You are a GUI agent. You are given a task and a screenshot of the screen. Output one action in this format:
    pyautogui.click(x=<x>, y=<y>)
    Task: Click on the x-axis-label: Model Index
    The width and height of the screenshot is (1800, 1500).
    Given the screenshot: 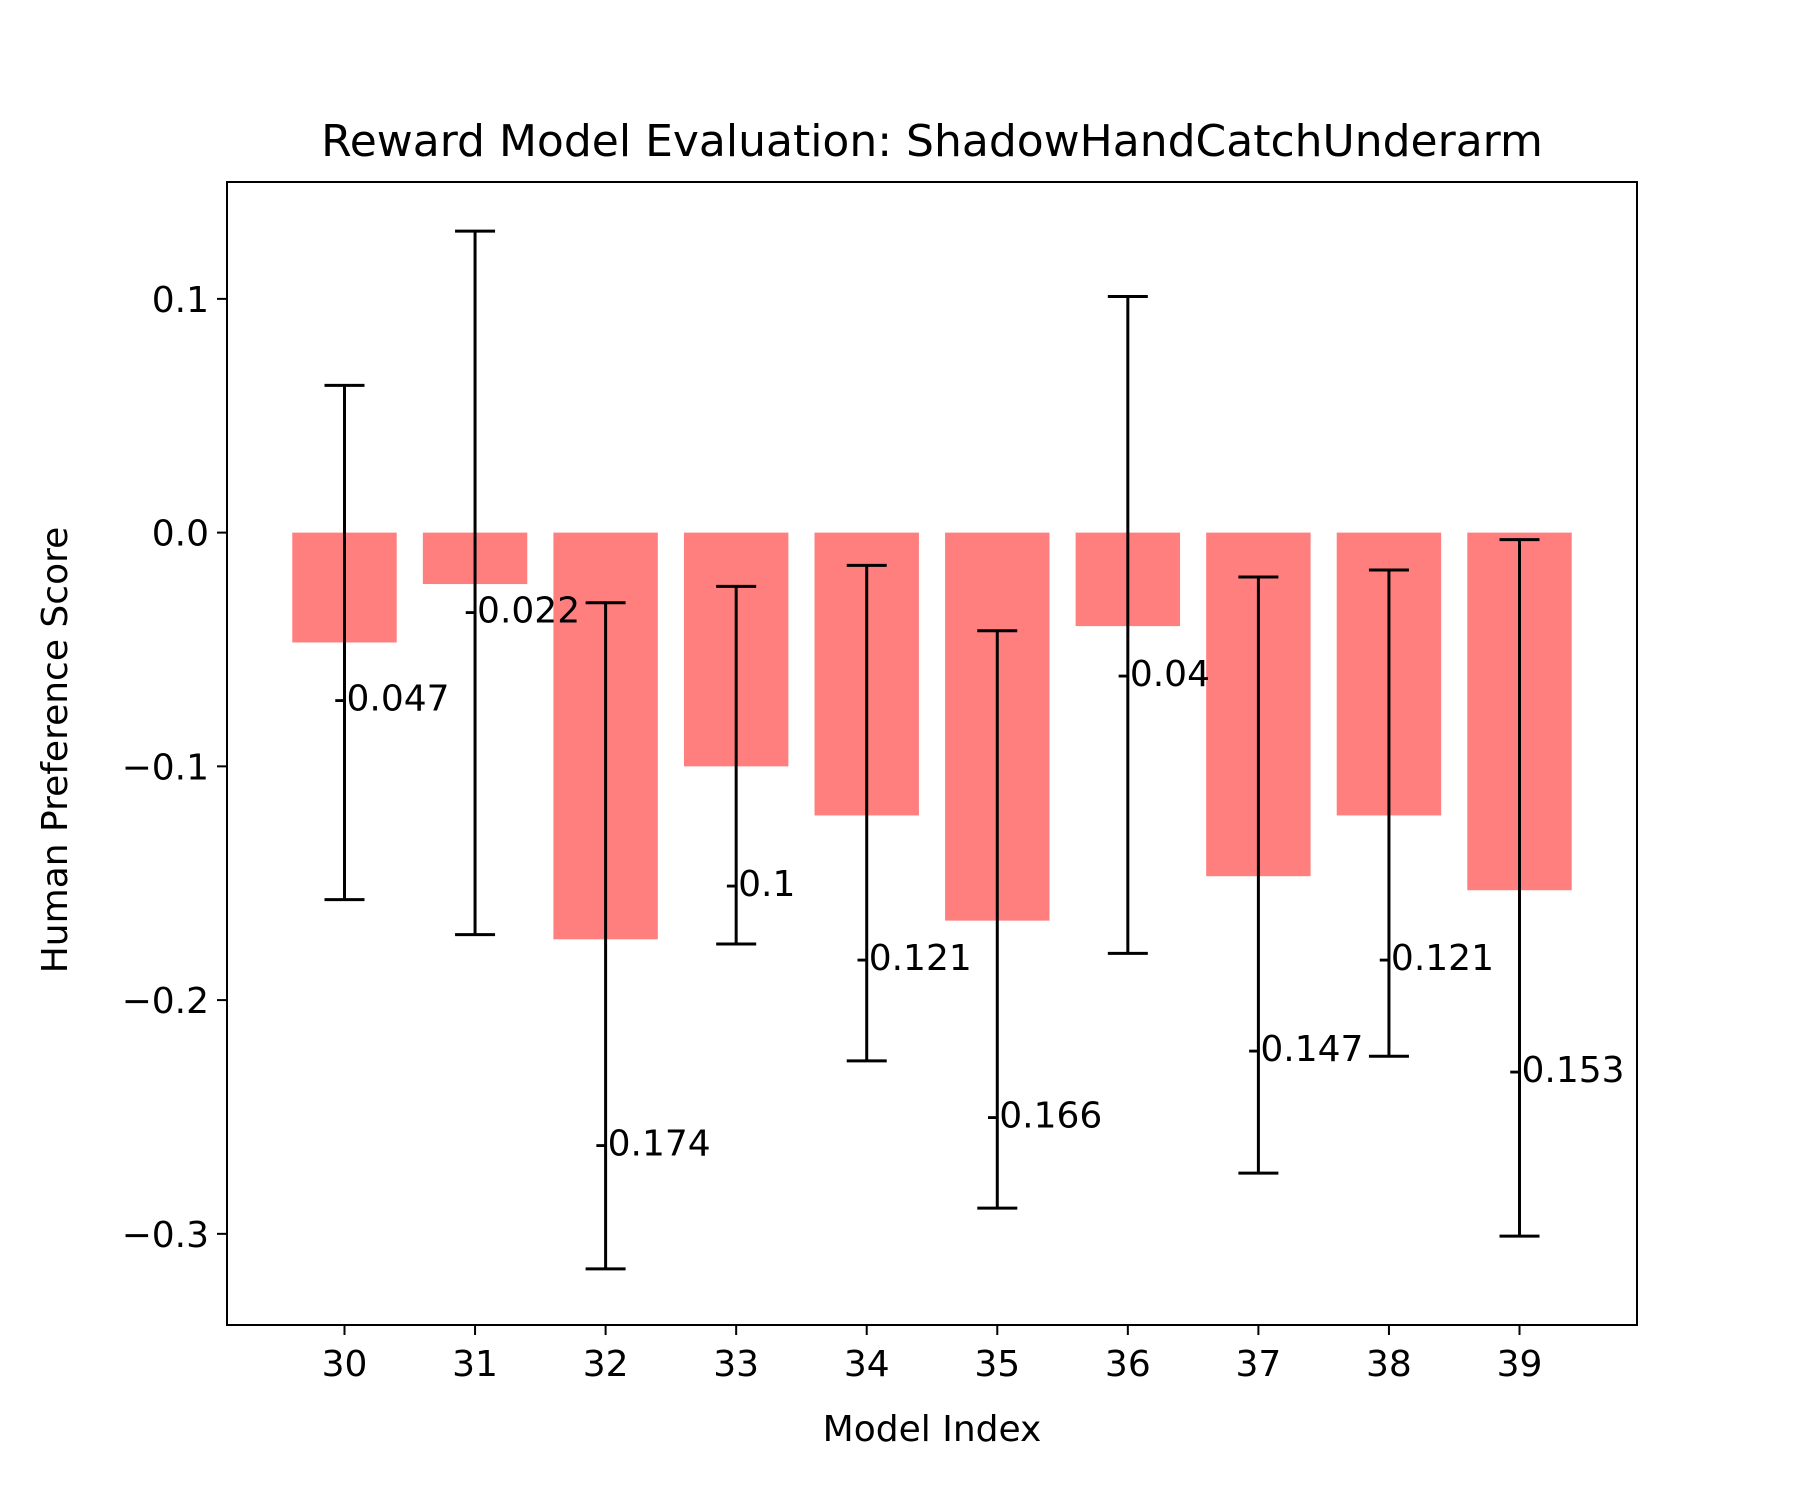 What is the action you would take?
    pyautogui.click(x=932, y=1429)
    